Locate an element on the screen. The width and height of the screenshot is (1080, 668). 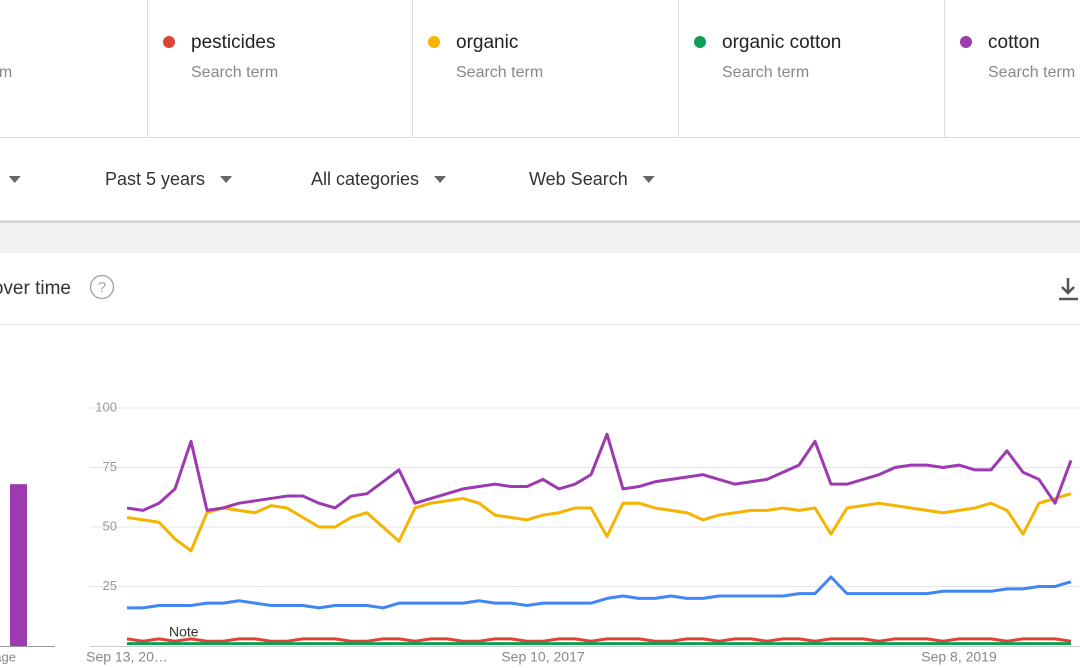
term-name: cotton is located at coordinates (1014, 42).